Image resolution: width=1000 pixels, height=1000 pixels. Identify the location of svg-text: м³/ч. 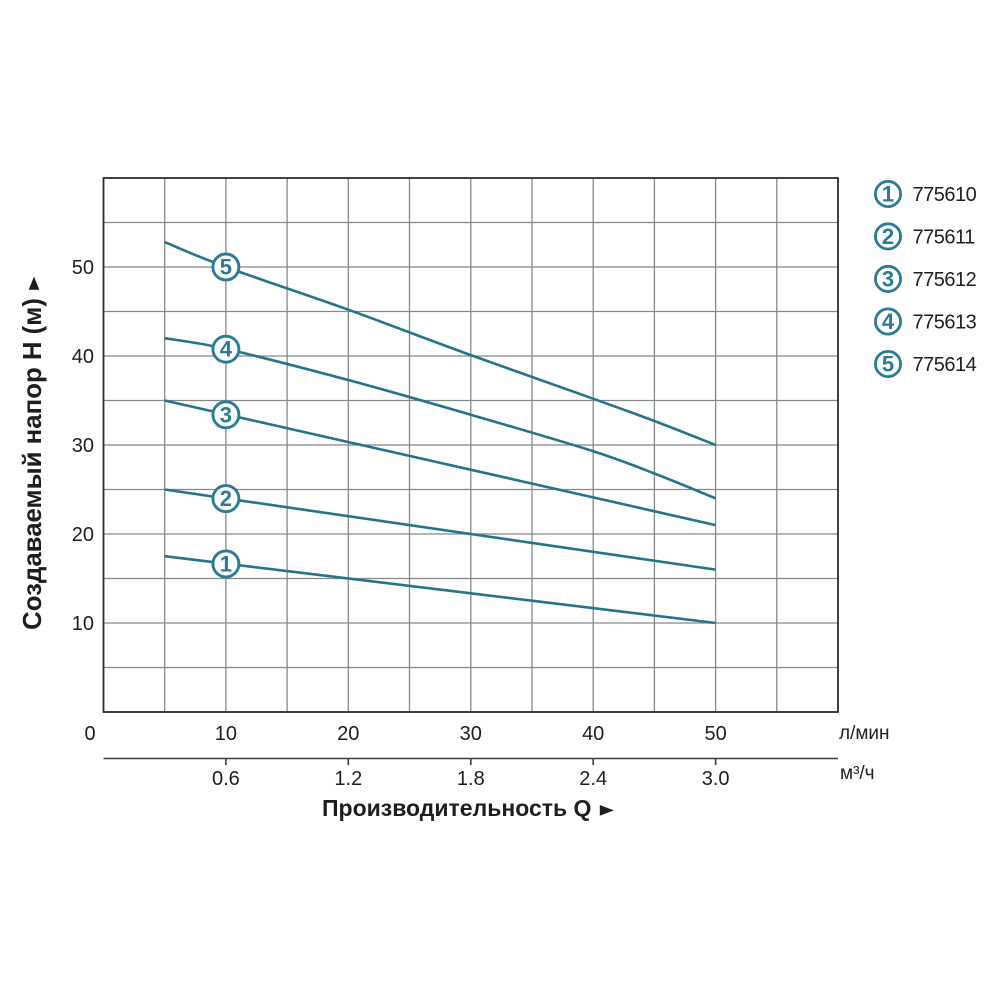
(857, 773).